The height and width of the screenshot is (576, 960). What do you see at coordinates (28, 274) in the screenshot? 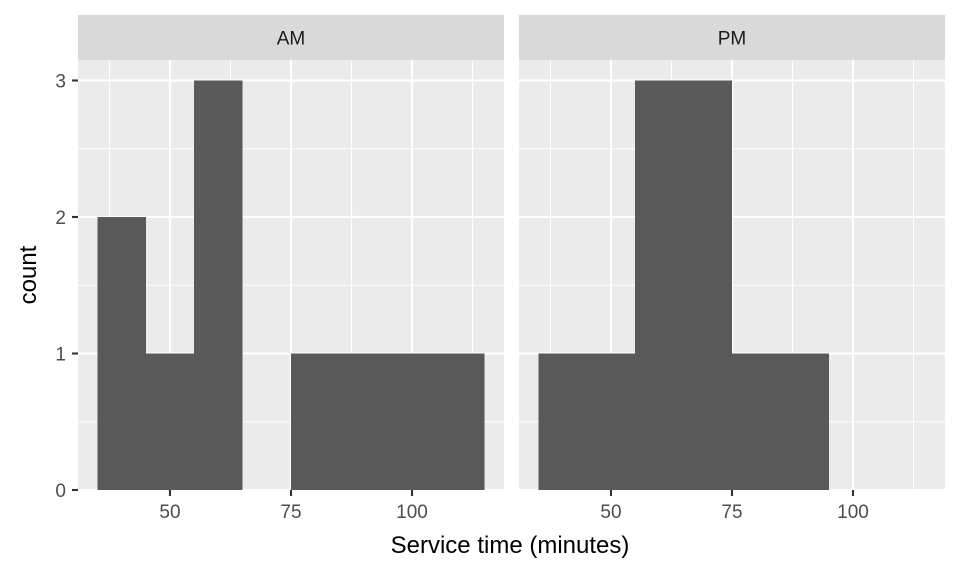
I see `y-axis-title: count` at bounding box center [28, 274].